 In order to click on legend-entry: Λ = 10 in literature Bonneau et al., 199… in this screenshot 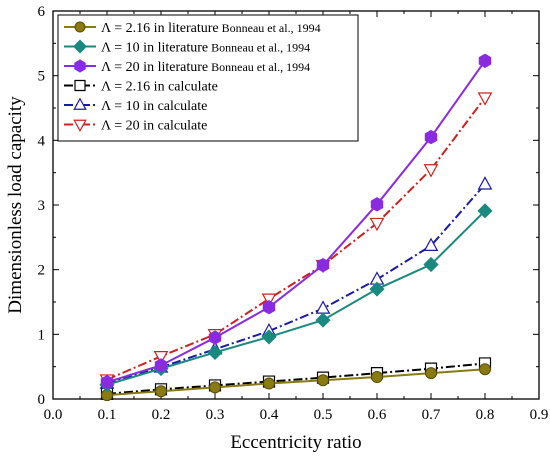, I will do `click(187, 47)`.